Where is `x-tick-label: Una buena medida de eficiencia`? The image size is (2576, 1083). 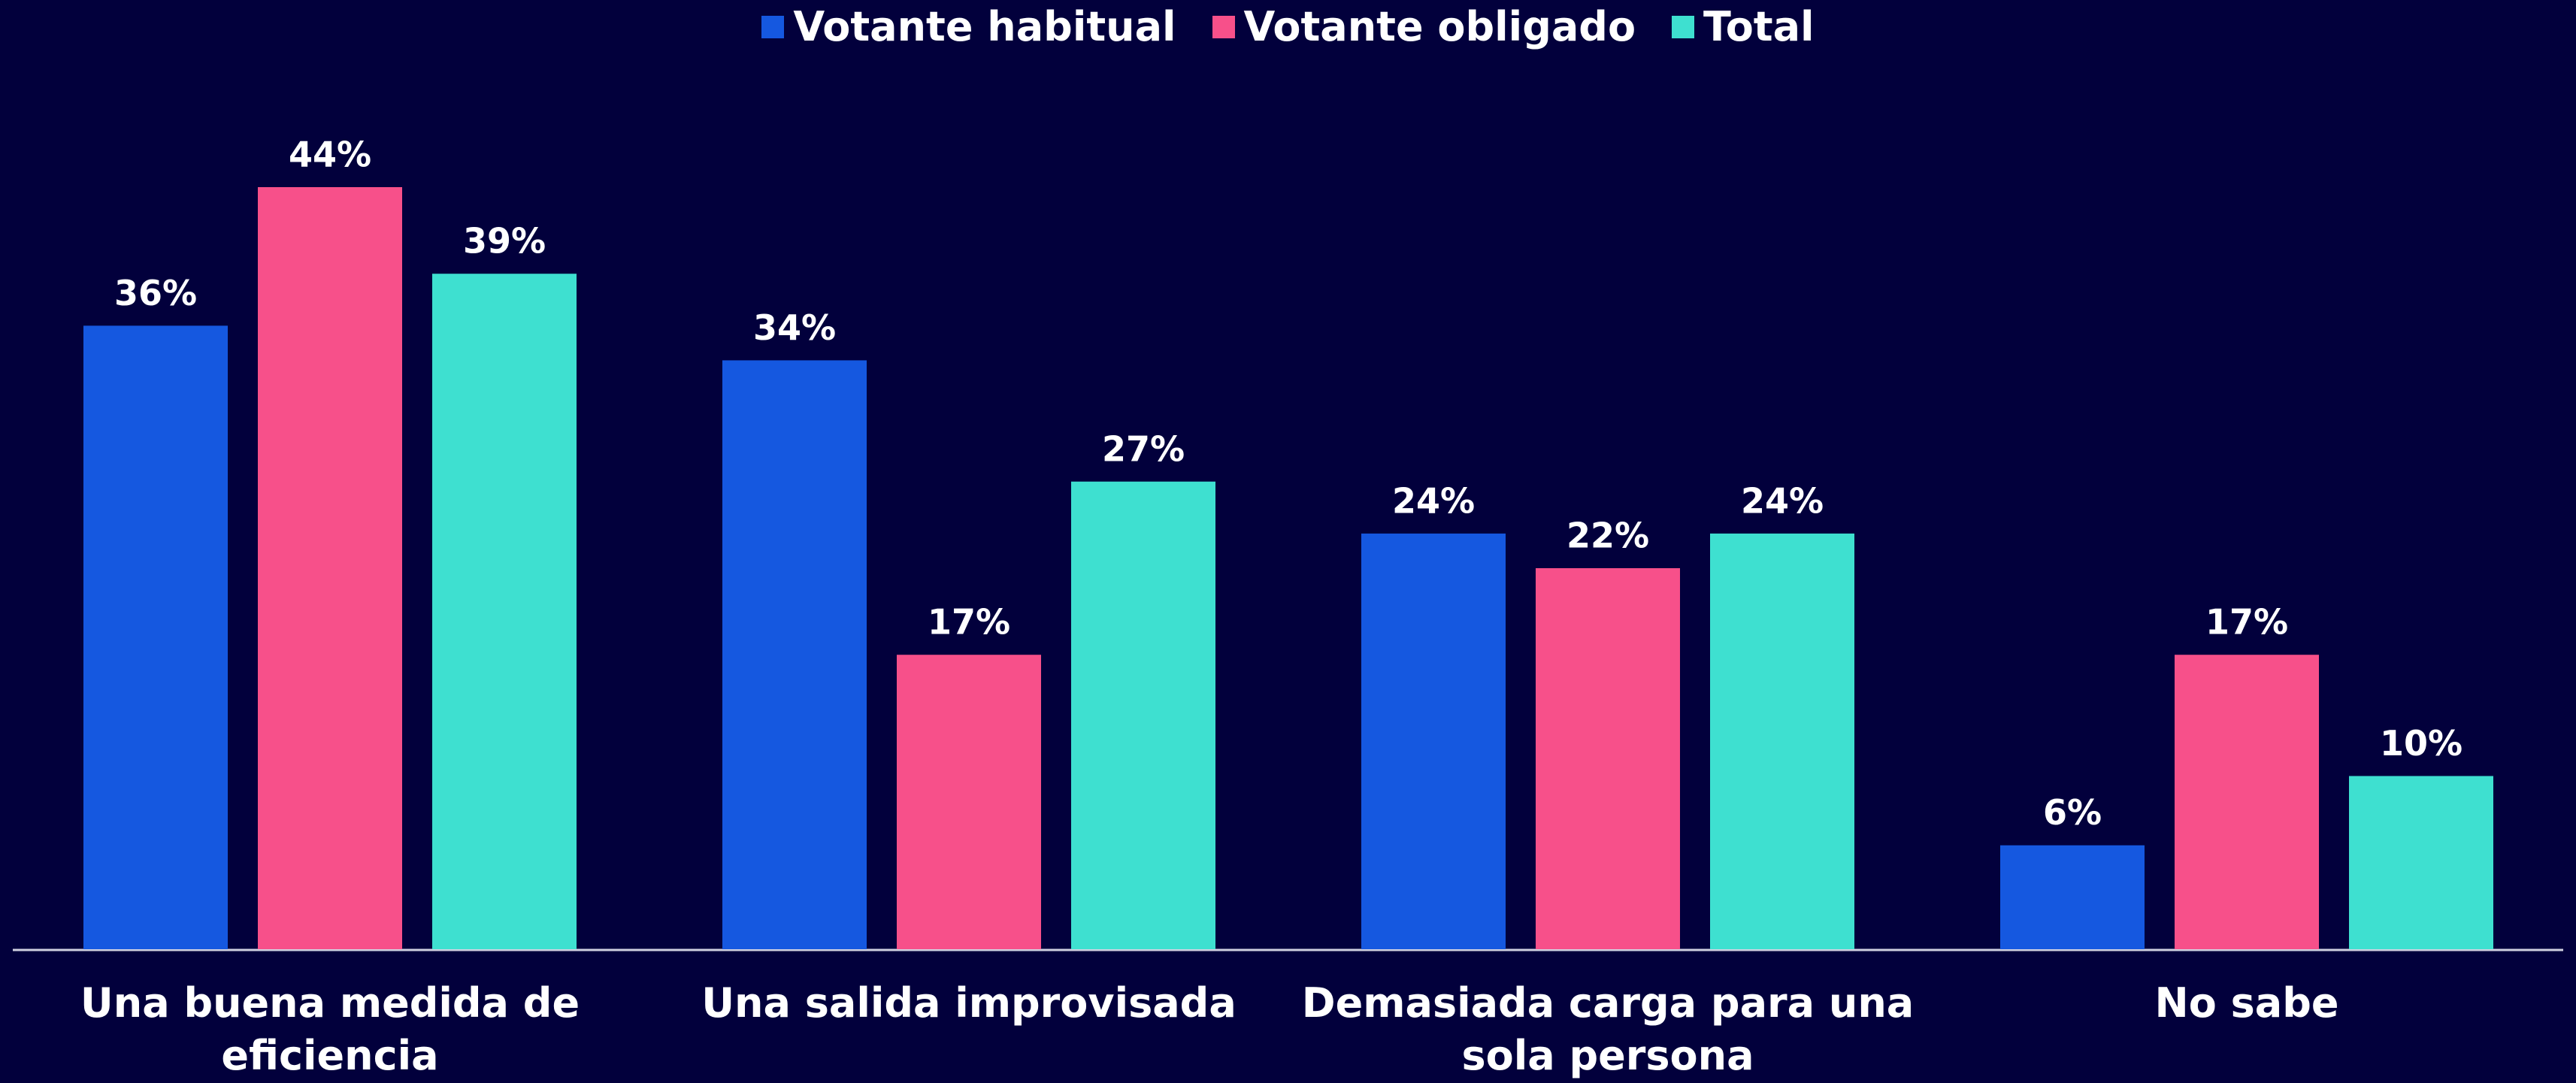 x-tick-label: Una buena medida de eficiencia is located at coordinates (330, 1029).